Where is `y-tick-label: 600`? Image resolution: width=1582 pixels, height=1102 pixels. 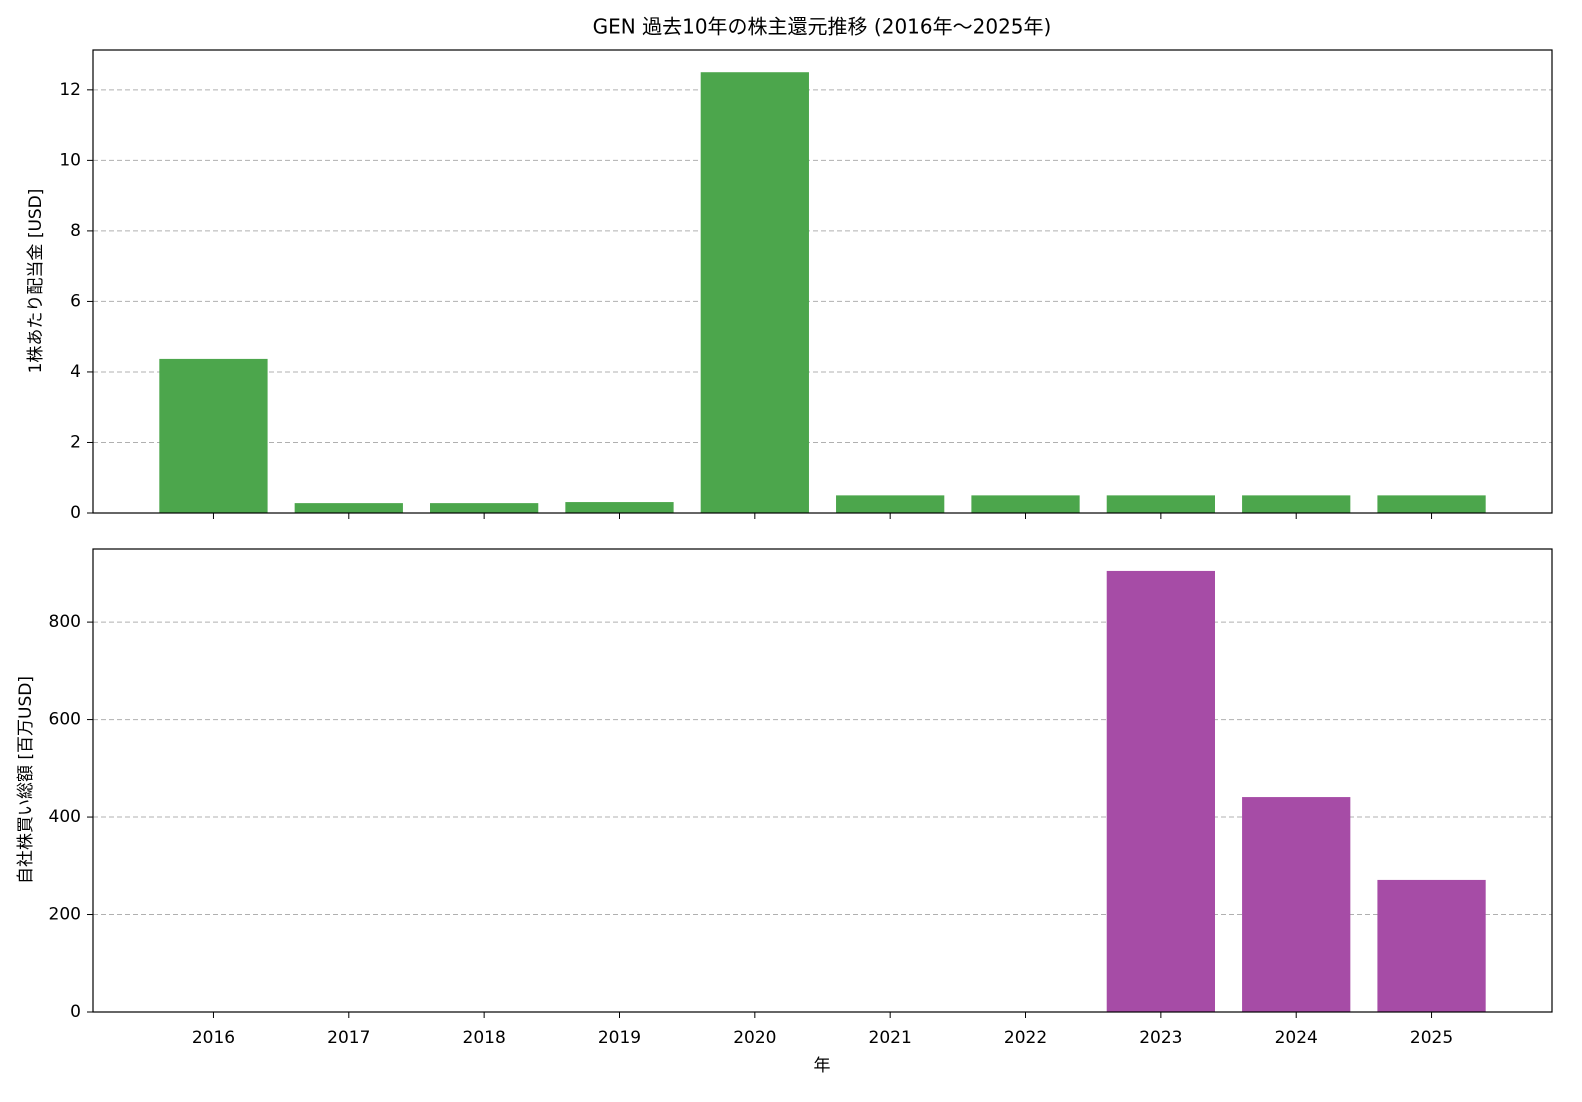 y-tick-label: 600 is located at coordinates (65, 720).